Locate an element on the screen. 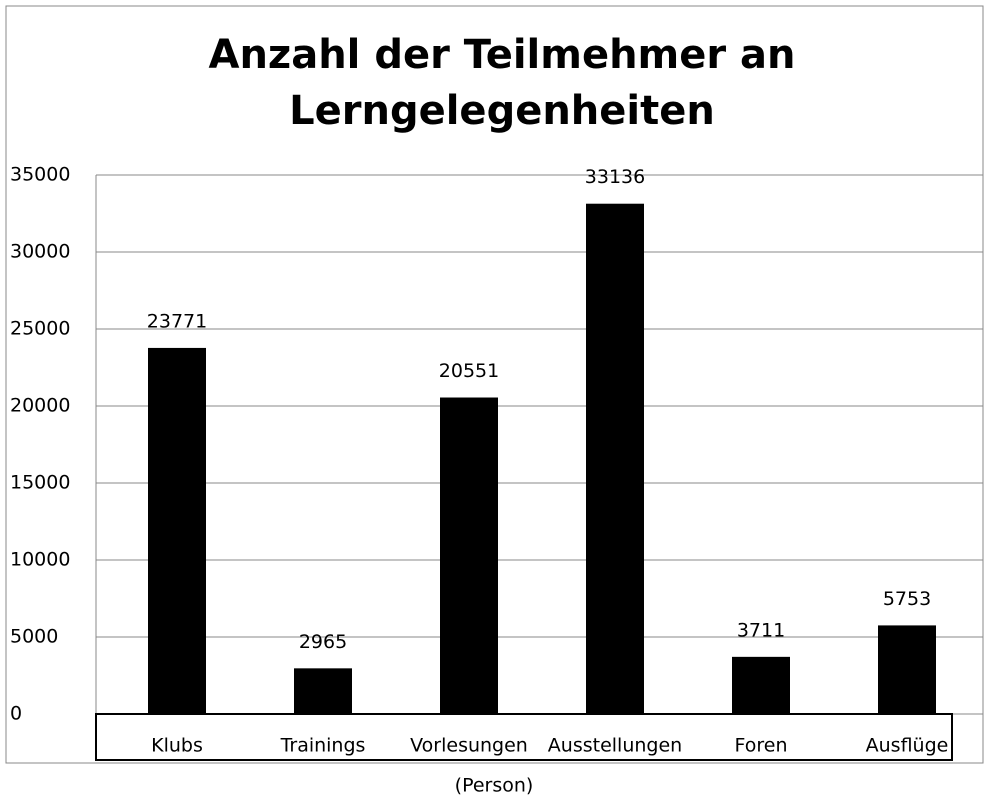 The image size is (988, 799). x-tick-label: Ausstellungen is located at coordinates (615, 746).